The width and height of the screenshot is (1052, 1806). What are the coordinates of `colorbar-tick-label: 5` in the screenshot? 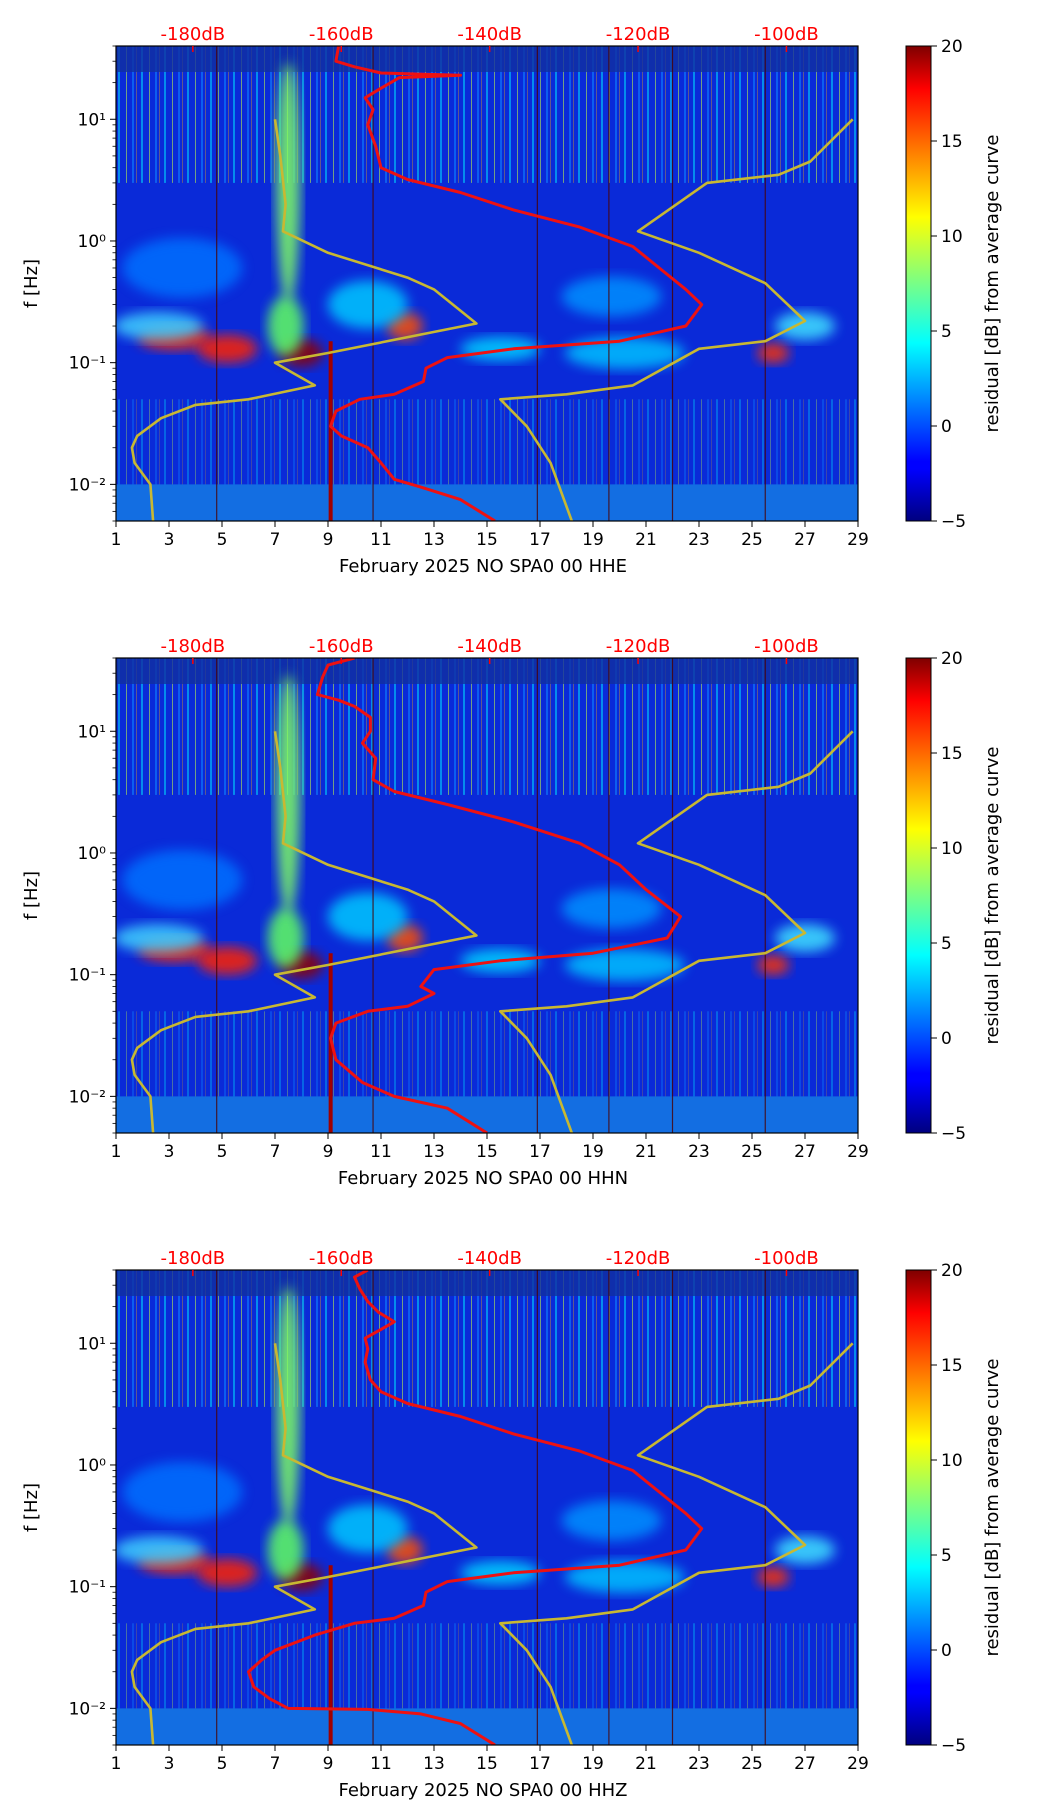 It's located at (946, 332).